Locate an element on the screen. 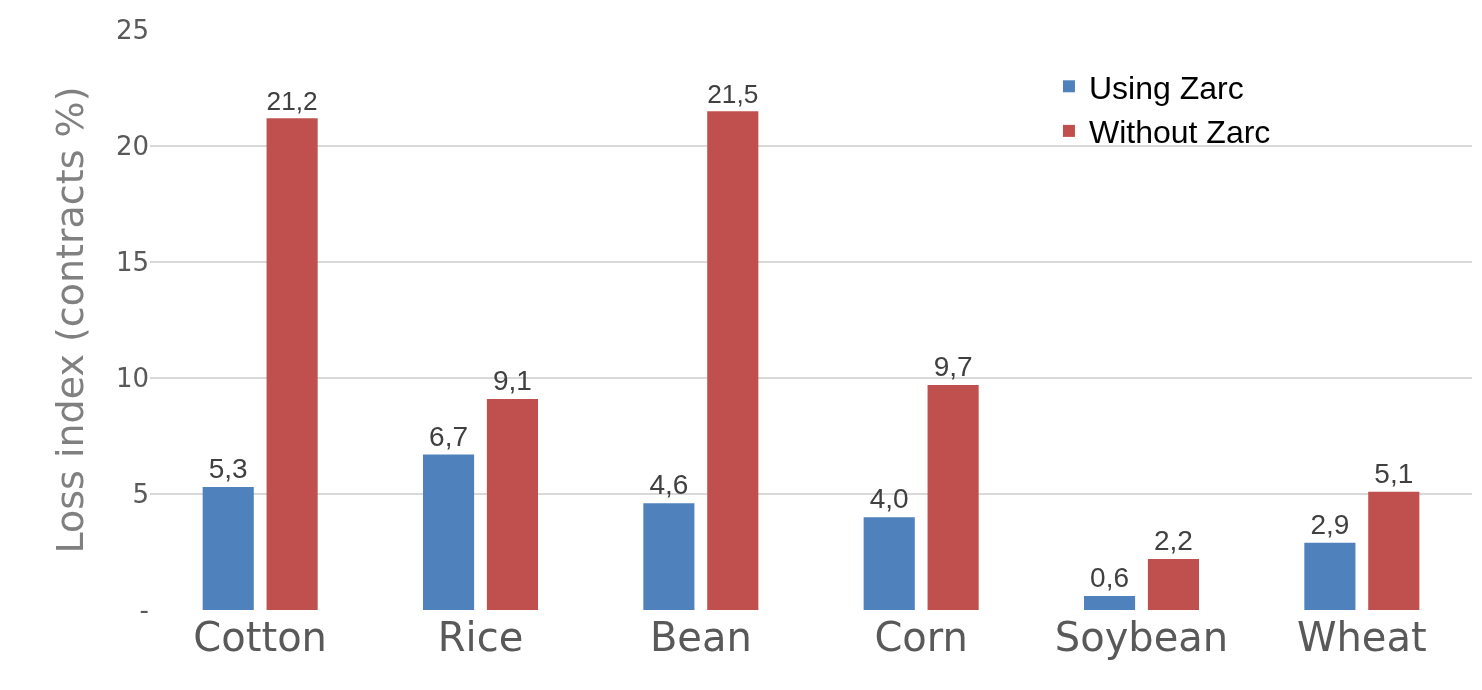 This screenshot has height=690, width=1482. x-tick-label: Wheat is located at coordinates (1361, 637).